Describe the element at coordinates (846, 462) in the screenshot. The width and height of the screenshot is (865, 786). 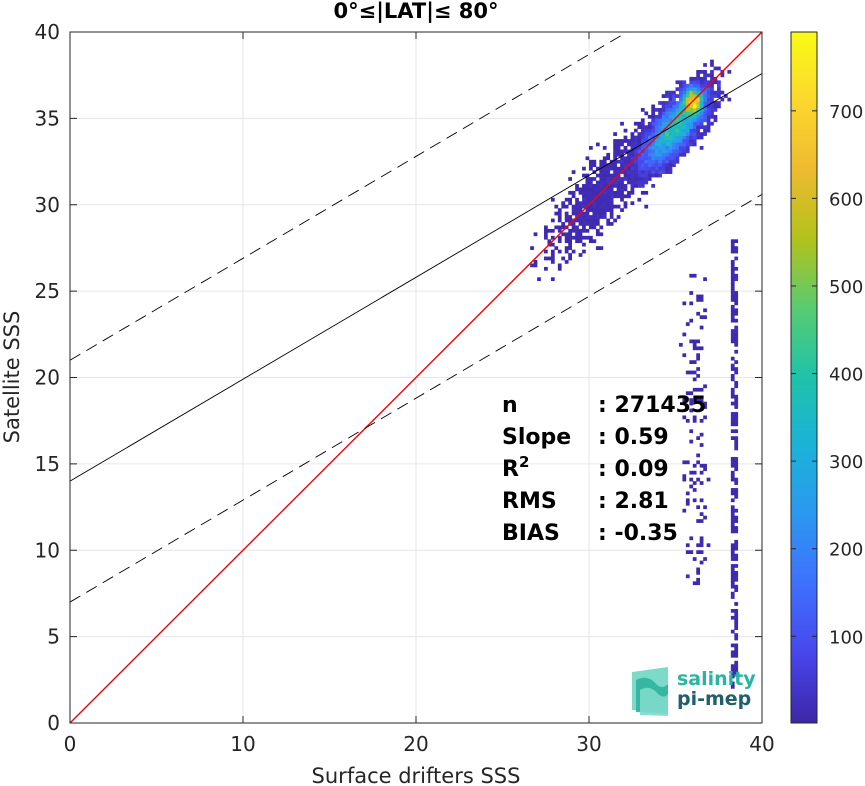
I see `colorbar-tick-label: 300` at that location.